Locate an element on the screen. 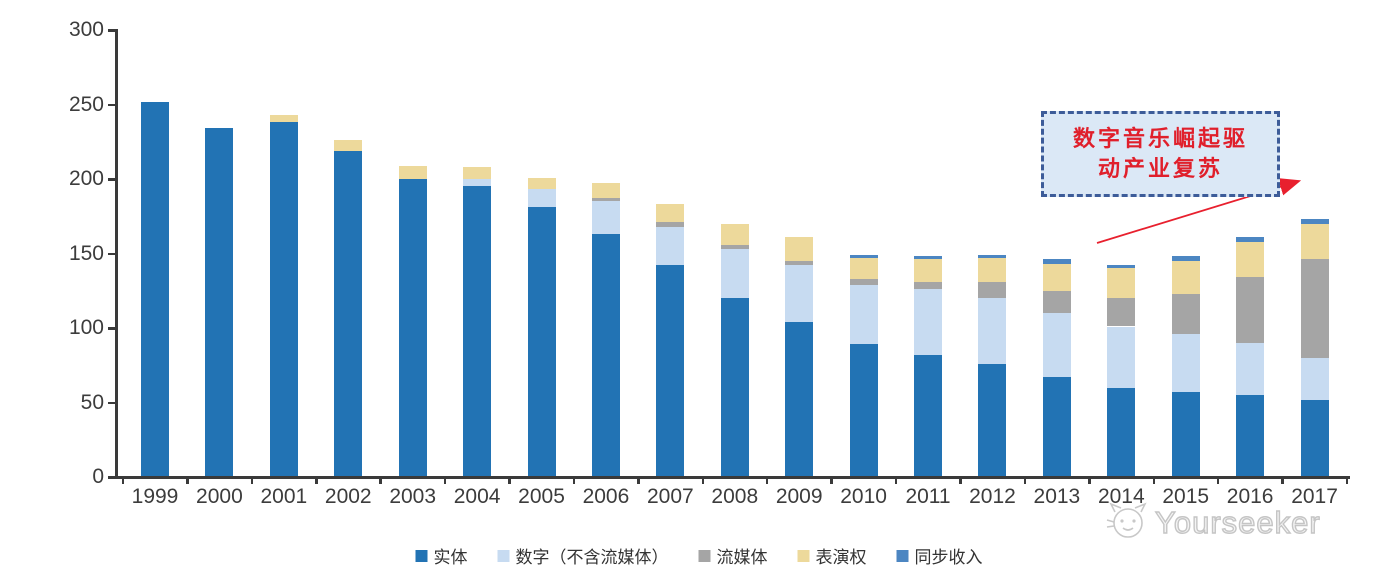 Image resolution: width=1398 pixels, height=582 pixels. x-axis-label-2008: 2008 is located at coordinates (735, 496).